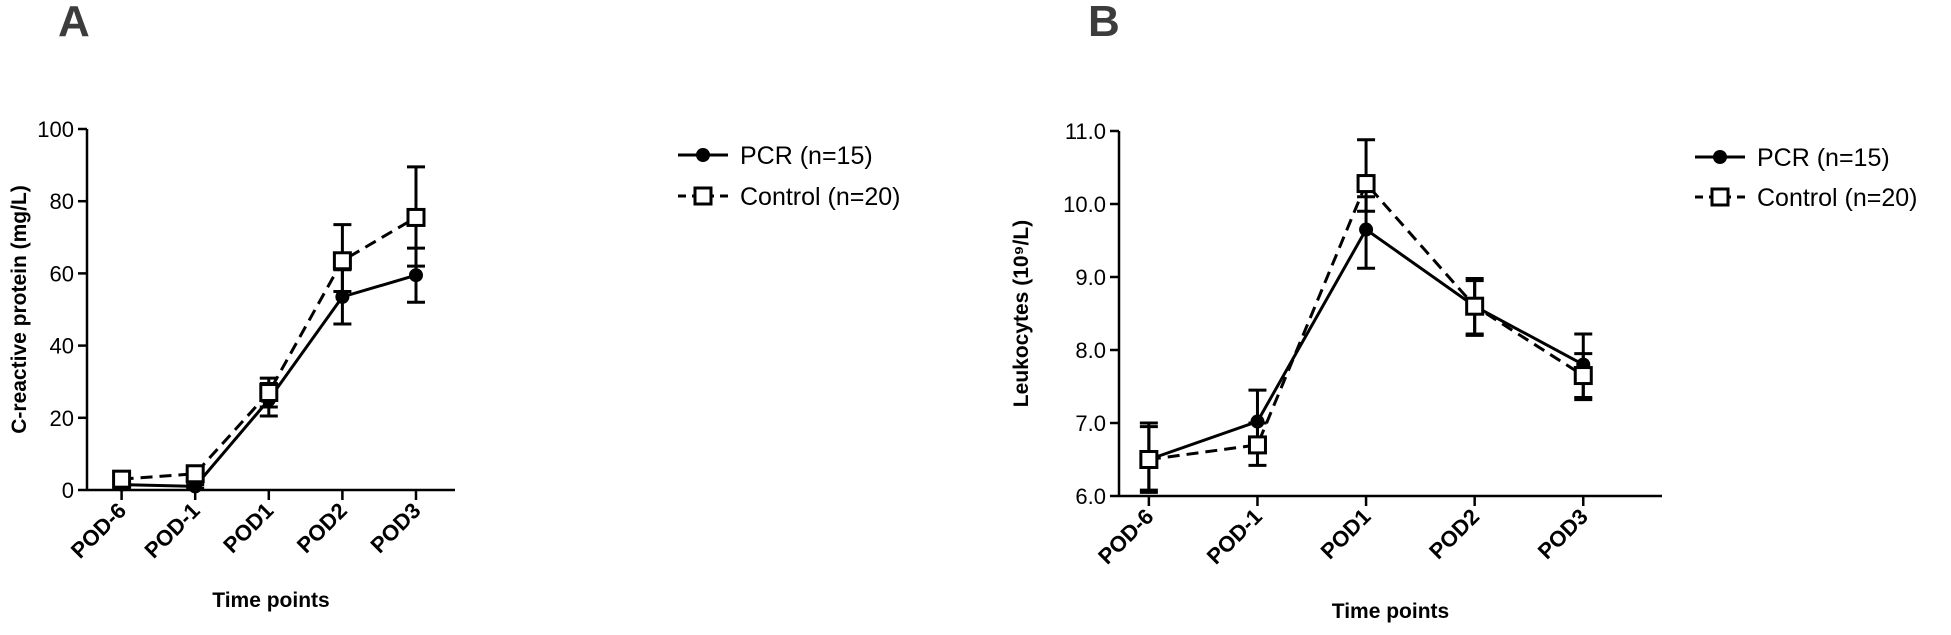  I want to click on y-axis-title: Leukocytes (10⁹/L), so click(1021, 313).